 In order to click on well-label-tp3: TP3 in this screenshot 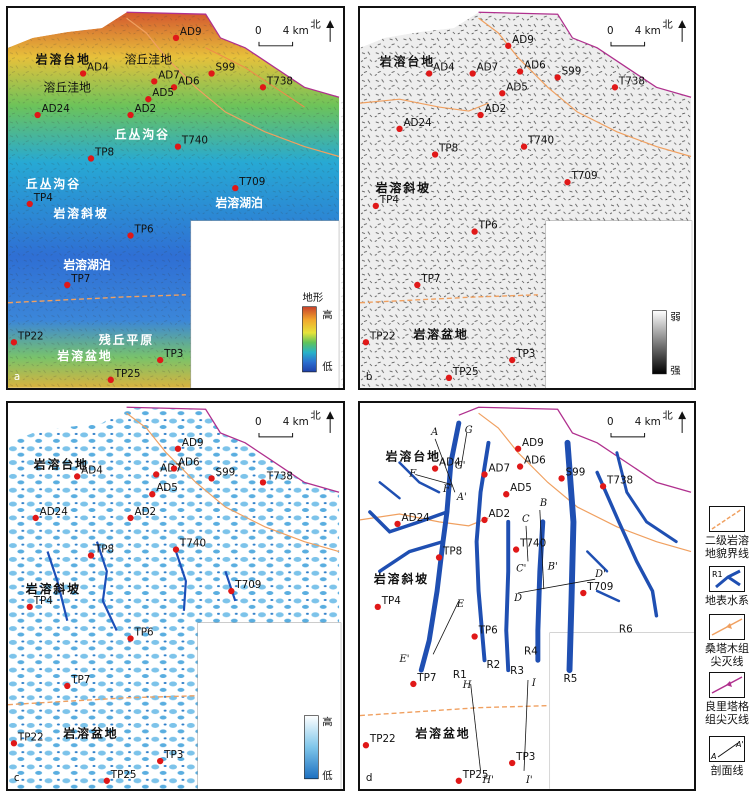, I will do `click(173, 755)`.